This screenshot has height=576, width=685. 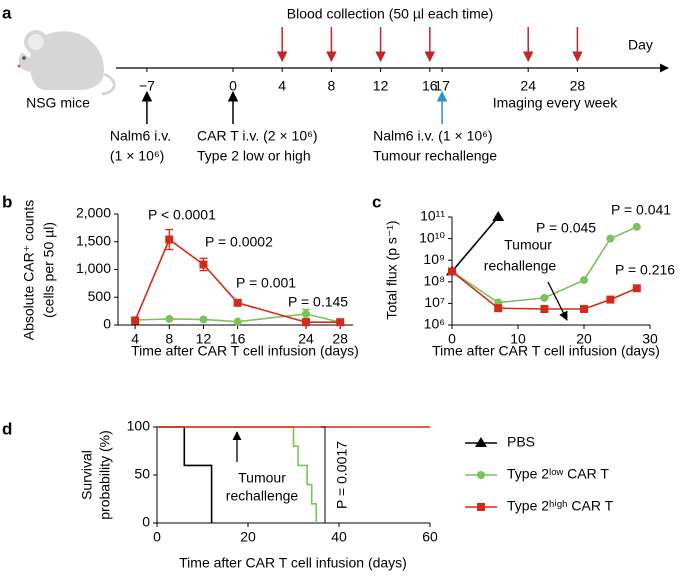 I want to click on y-tick-label: 50, so click(x=142, y=474).